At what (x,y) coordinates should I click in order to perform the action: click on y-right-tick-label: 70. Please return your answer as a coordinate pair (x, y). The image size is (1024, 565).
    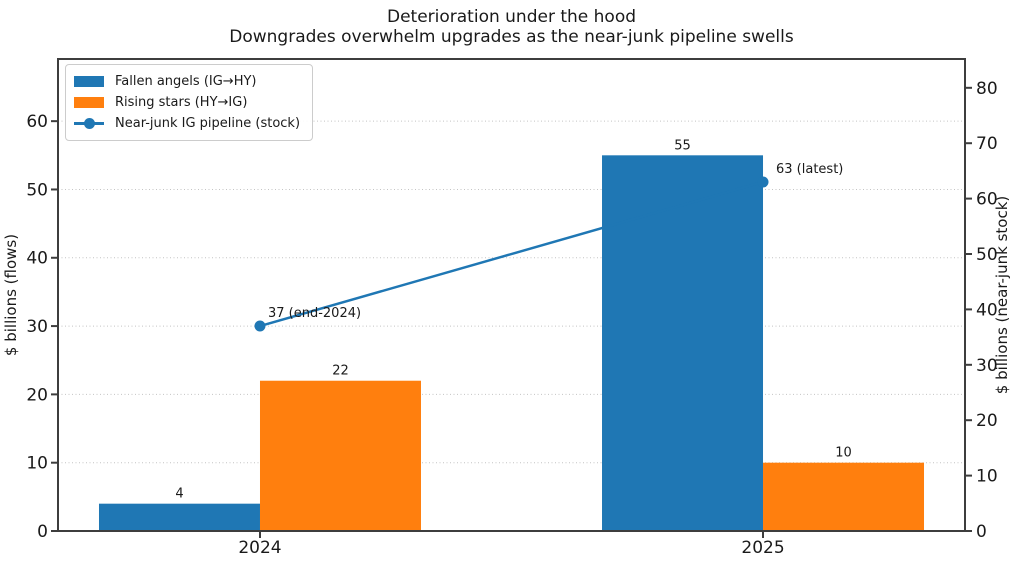
    Looking at the image, I should click on (987, 144).